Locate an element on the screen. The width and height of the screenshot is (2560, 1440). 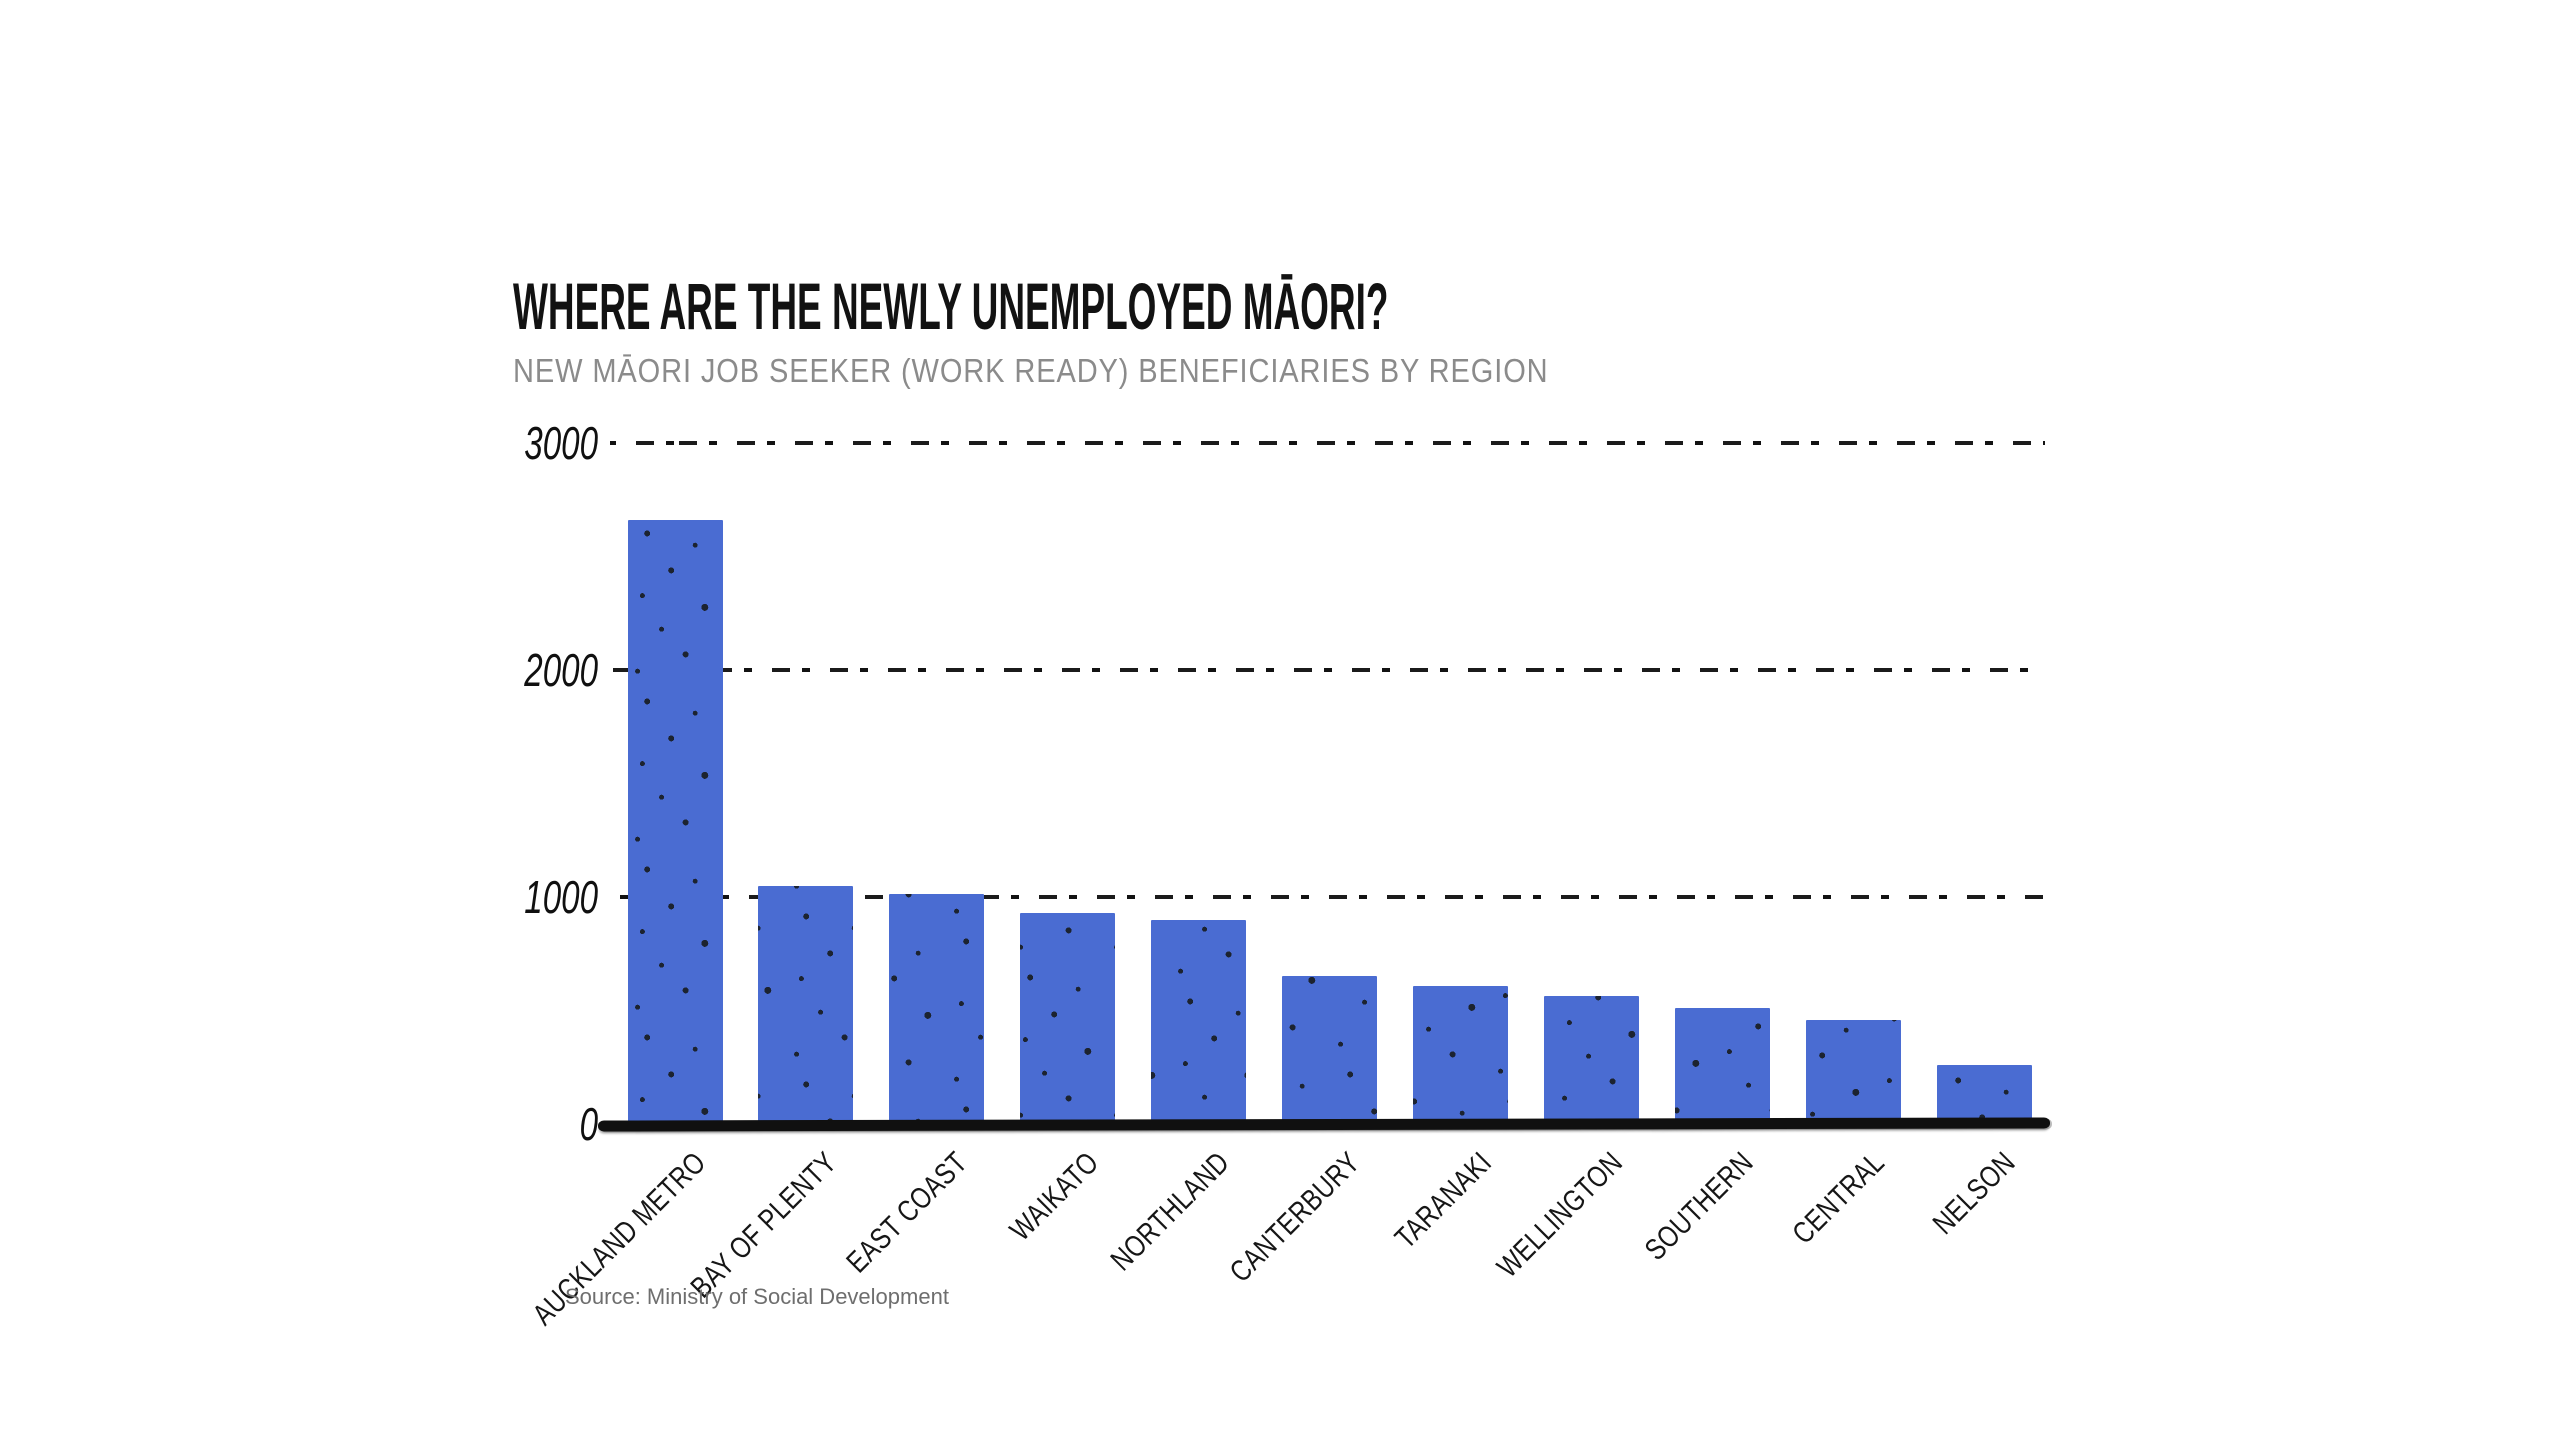
x-label-text: NORTHLAND is located at coordinates (1170, 1212).